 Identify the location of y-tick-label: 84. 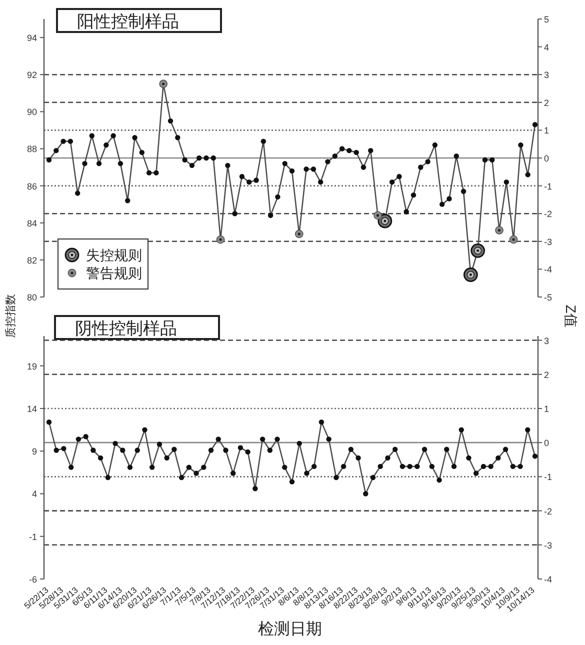
(31, 223).